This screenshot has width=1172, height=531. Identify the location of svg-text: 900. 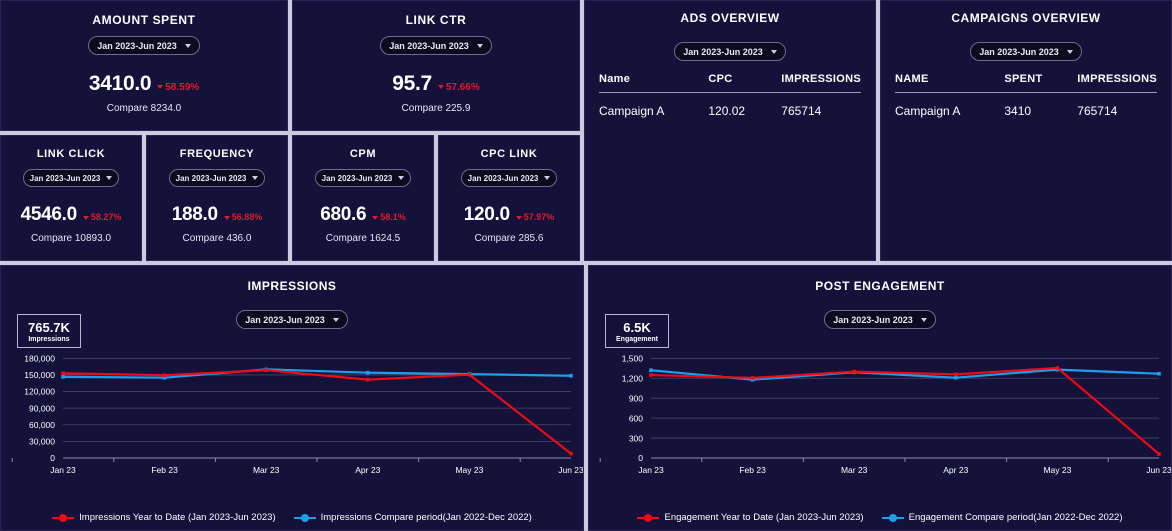
(636, 398).